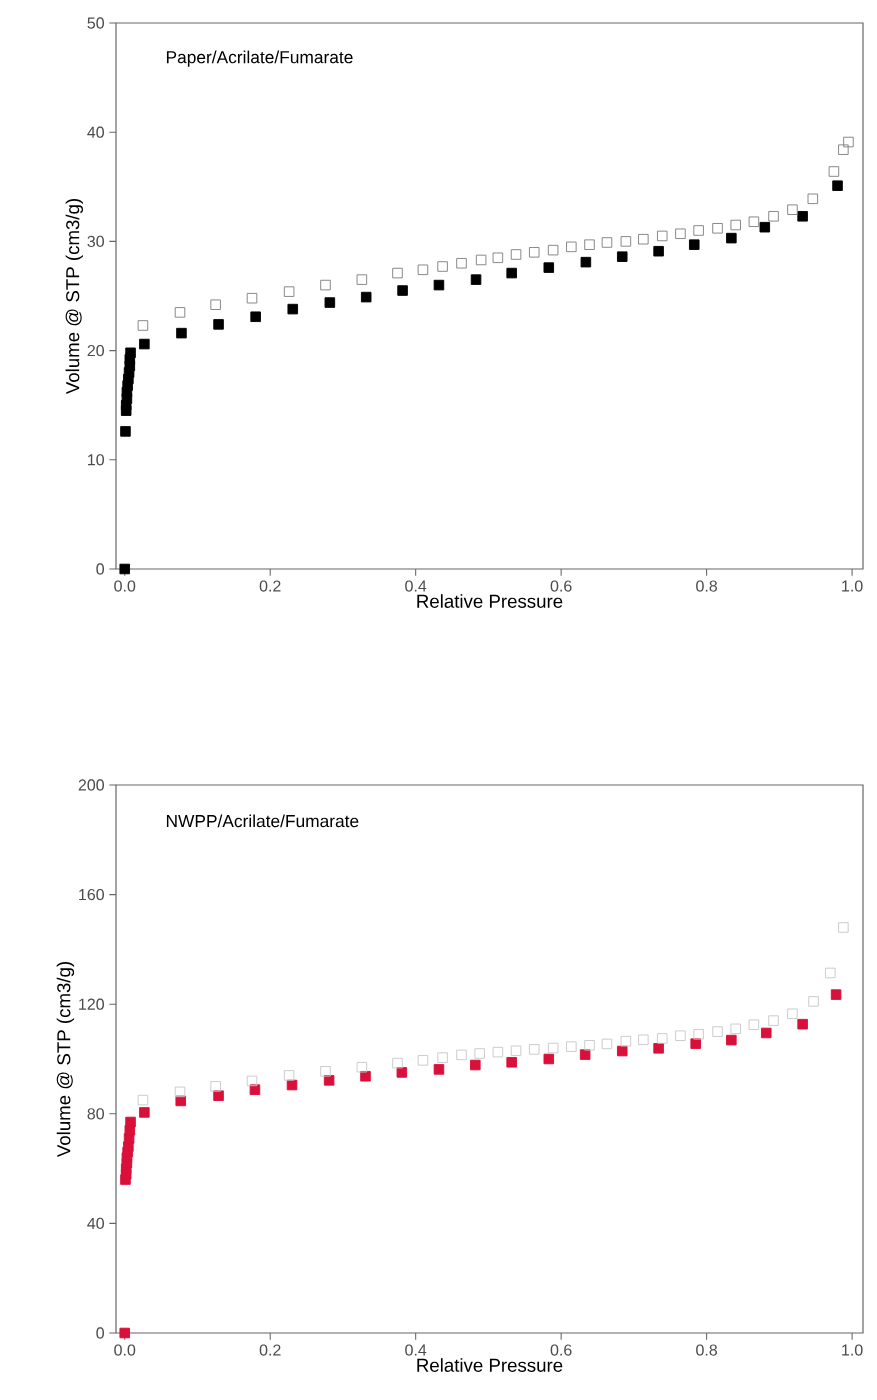 This screenshot has width=877, height=1400. What do you see at coordinates (74, 297) in the screenshot?
I see `y-axis-title: Volume @ STP (cm3/g)` at bounding box center [74, 297].